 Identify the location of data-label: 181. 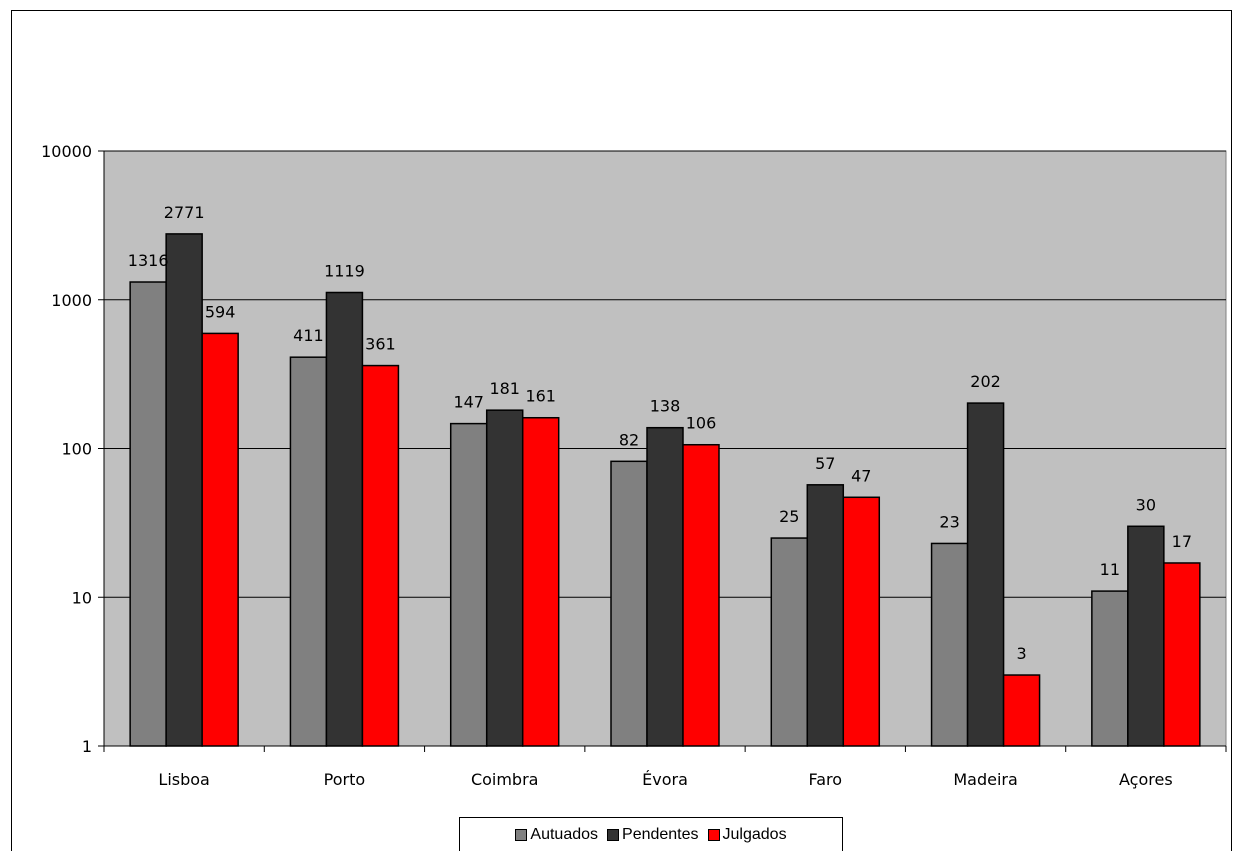
(504, 388).